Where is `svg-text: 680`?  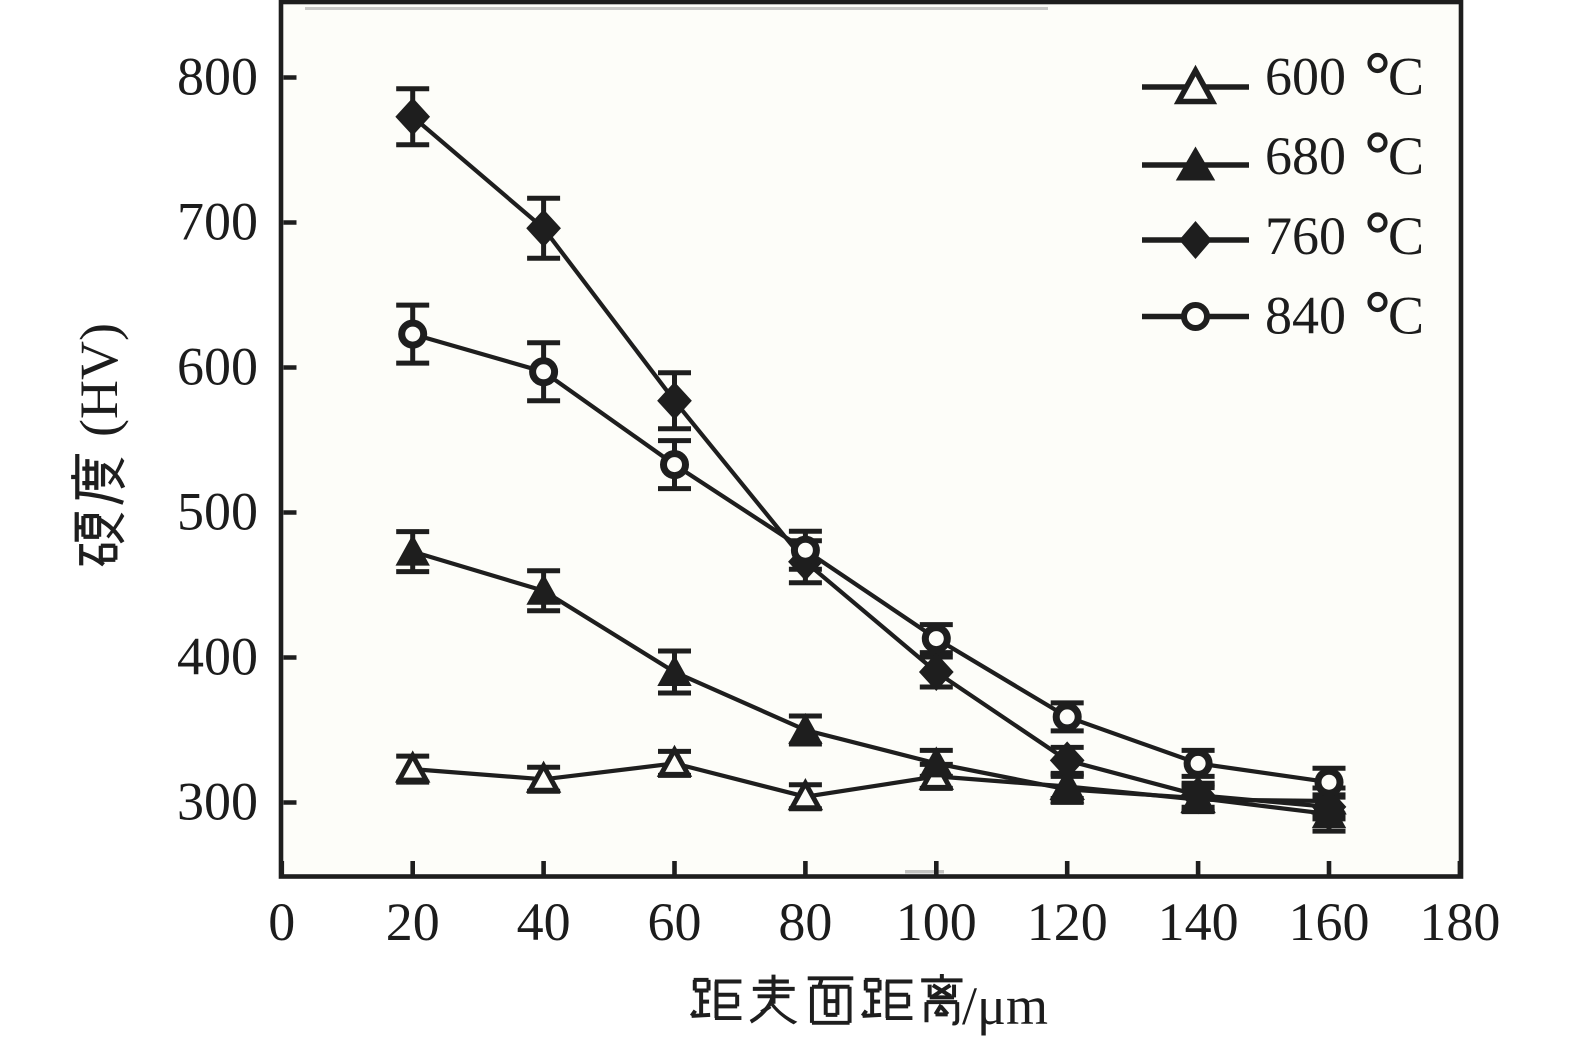 svg-text: 680 is located at coordinates (1305, 156).